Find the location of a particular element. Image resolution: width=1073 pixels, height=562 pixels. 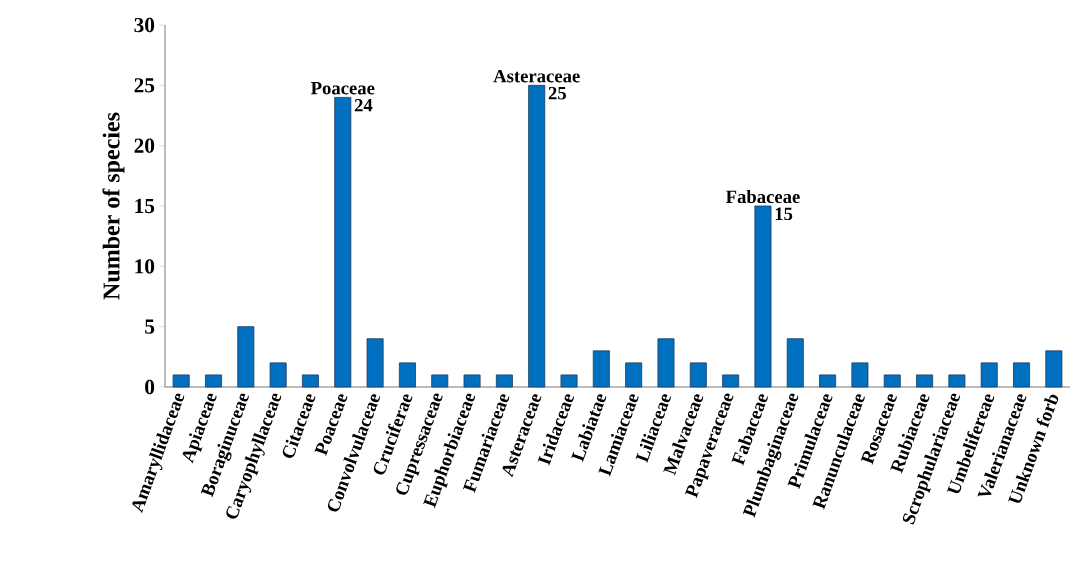

y-tick-label: 25 is located at coordinates (144, 85).